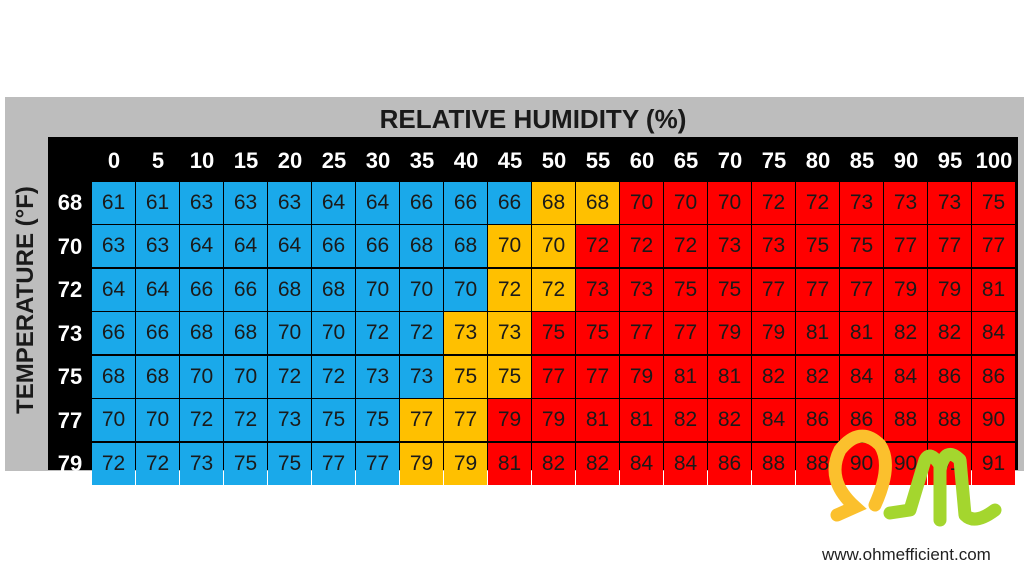 Image resolution: width=1024 pixels, height=576 pixels. Describe the element at coordinates (994, 160) in the screenshot. I see `column-header: 100` at that location.